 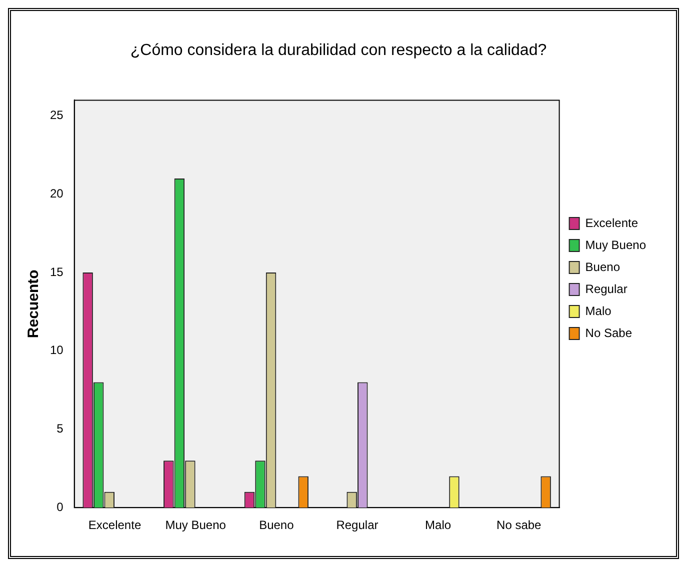 What do you see at coordinates (115, 525) in the screenshot?
I see `x-tick-label: Excelente` at bounding box center [115, 525].